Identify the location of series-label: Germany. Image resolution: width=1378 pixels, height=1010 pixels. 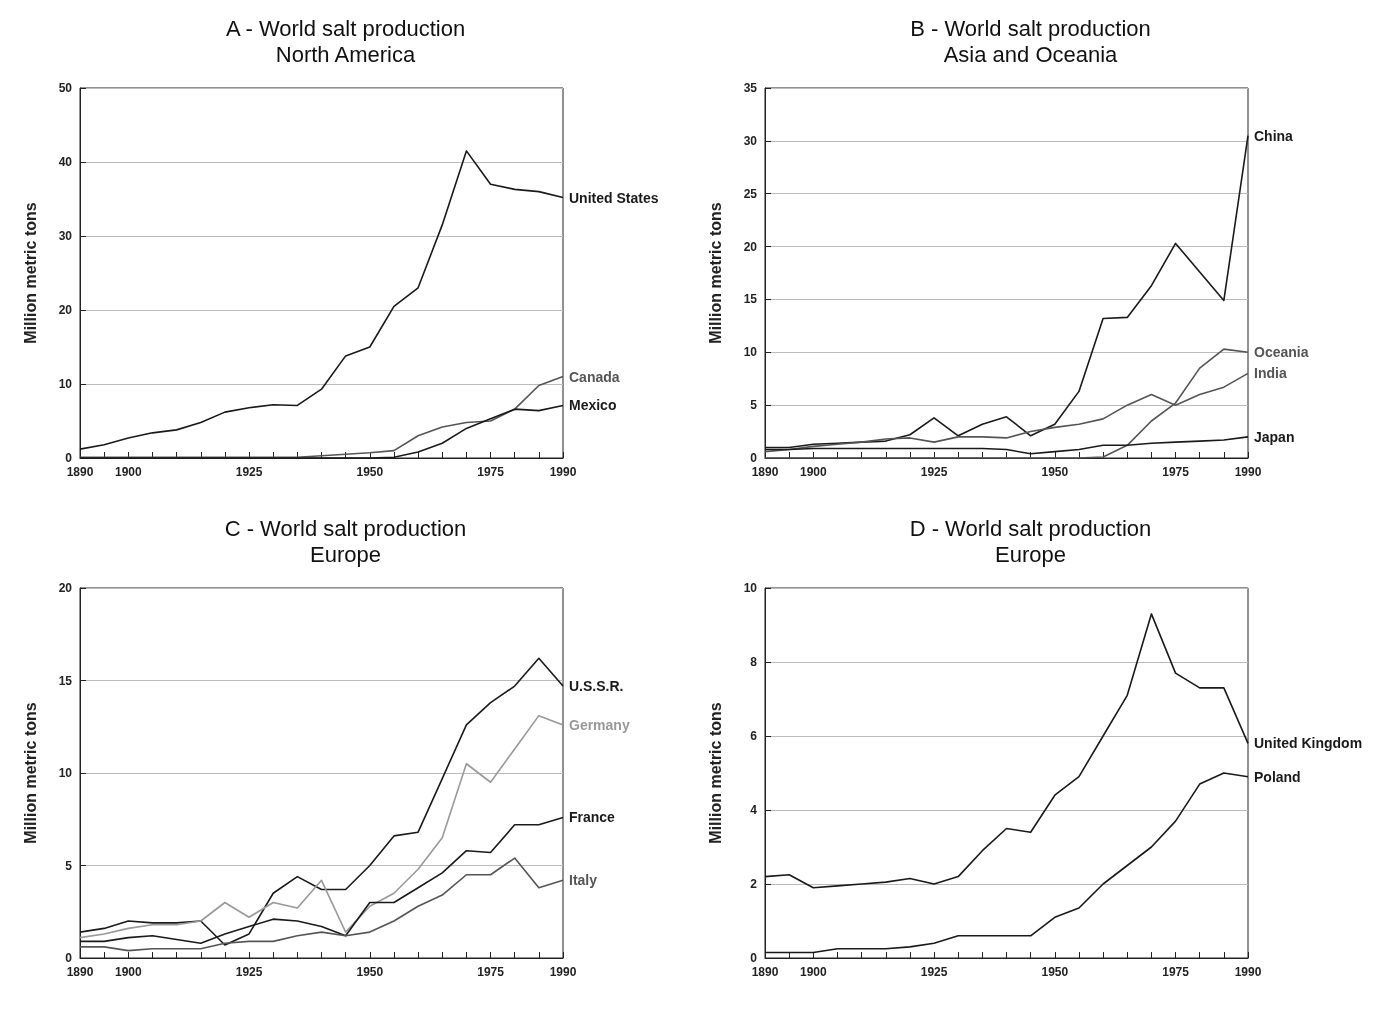
(599, 724).